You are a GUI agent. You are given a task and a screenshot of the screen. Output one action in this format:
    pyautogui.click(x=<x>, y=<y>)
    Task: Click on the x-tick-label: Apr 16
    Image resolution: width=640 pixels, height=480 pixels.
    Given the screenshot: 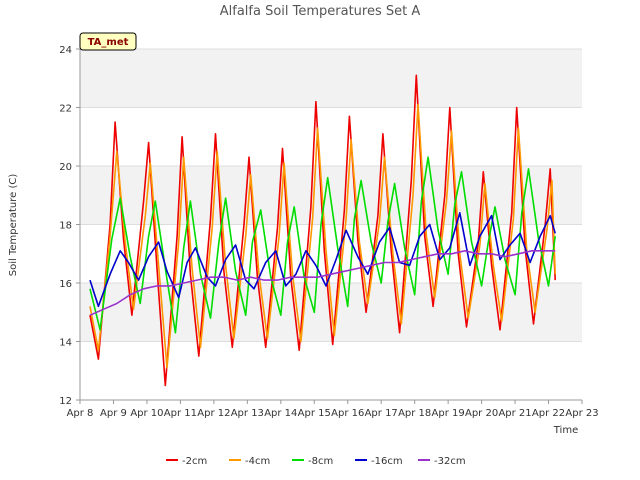 What is the action you would take?
    pyautogui.click(x=347, y=413)
    